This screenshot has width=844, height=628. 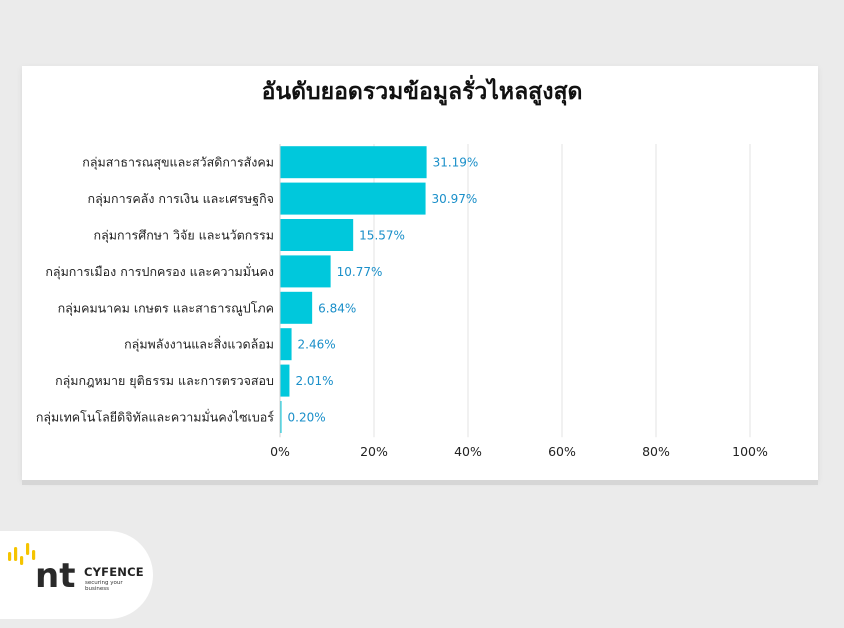 I want to click on category-label: กลุ่มการเมือง การปกครอง และความมั่นคง, so click(x=159, y=271).